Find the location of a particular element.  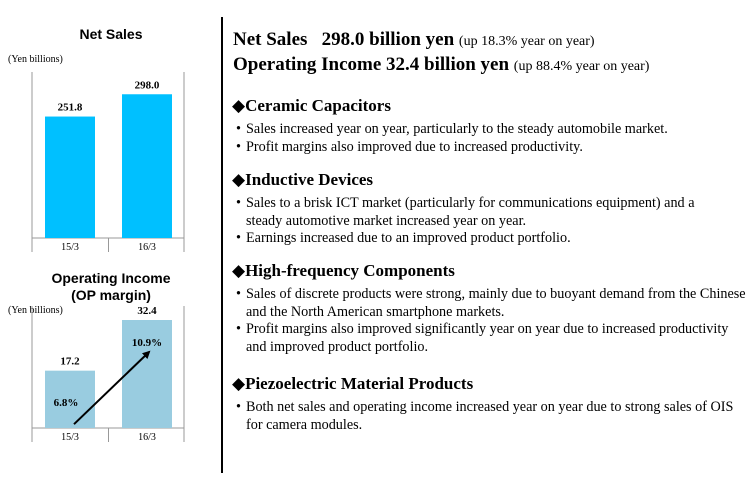

vertical-divider is located at coordinates (222, 245).